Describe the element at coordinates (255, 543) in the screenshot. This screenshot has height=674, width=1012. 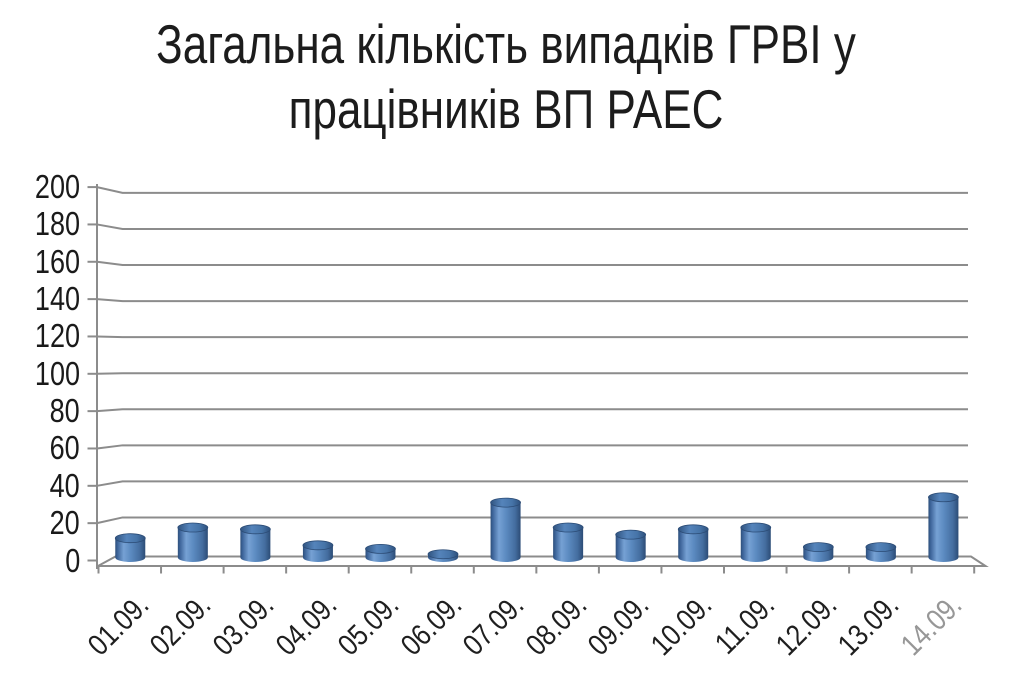
I see `bar-cylinder-03.09.` at that location.